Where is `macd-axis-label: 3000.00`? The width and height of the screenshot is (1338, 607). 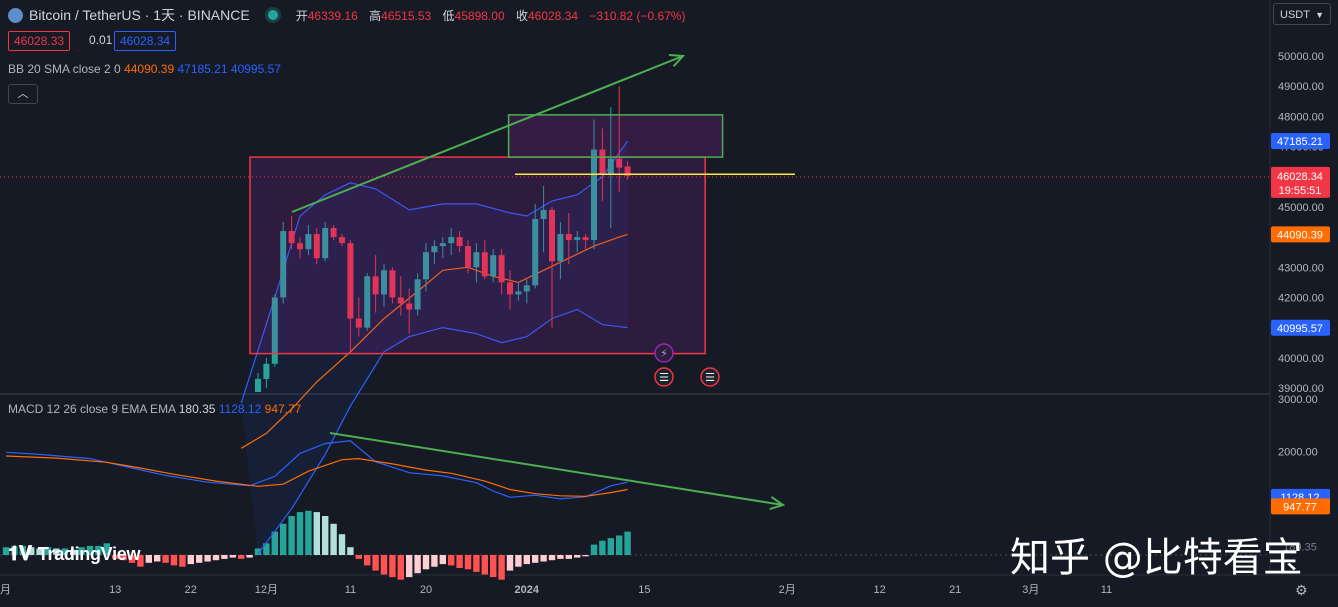
macd-axis-label: 3000.00 is located at coordinates (1298, 400).